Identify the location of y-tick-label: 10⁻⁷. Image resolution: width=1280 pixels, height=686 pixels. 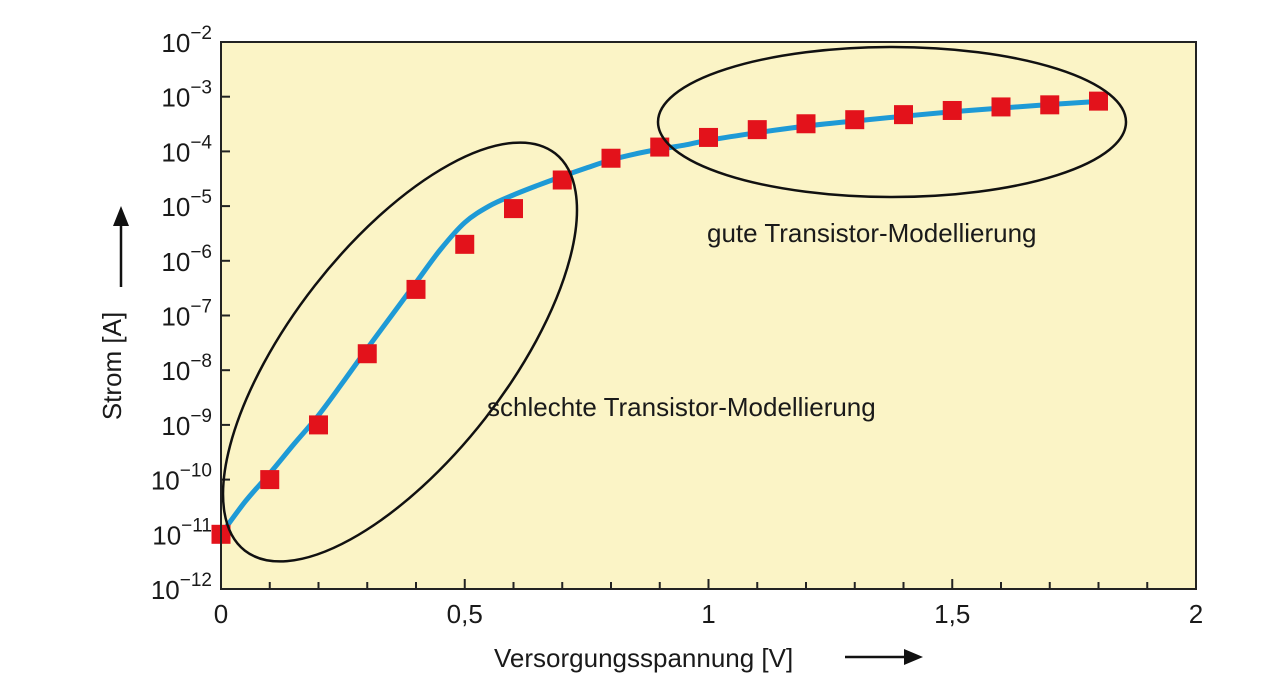
(186, 314).